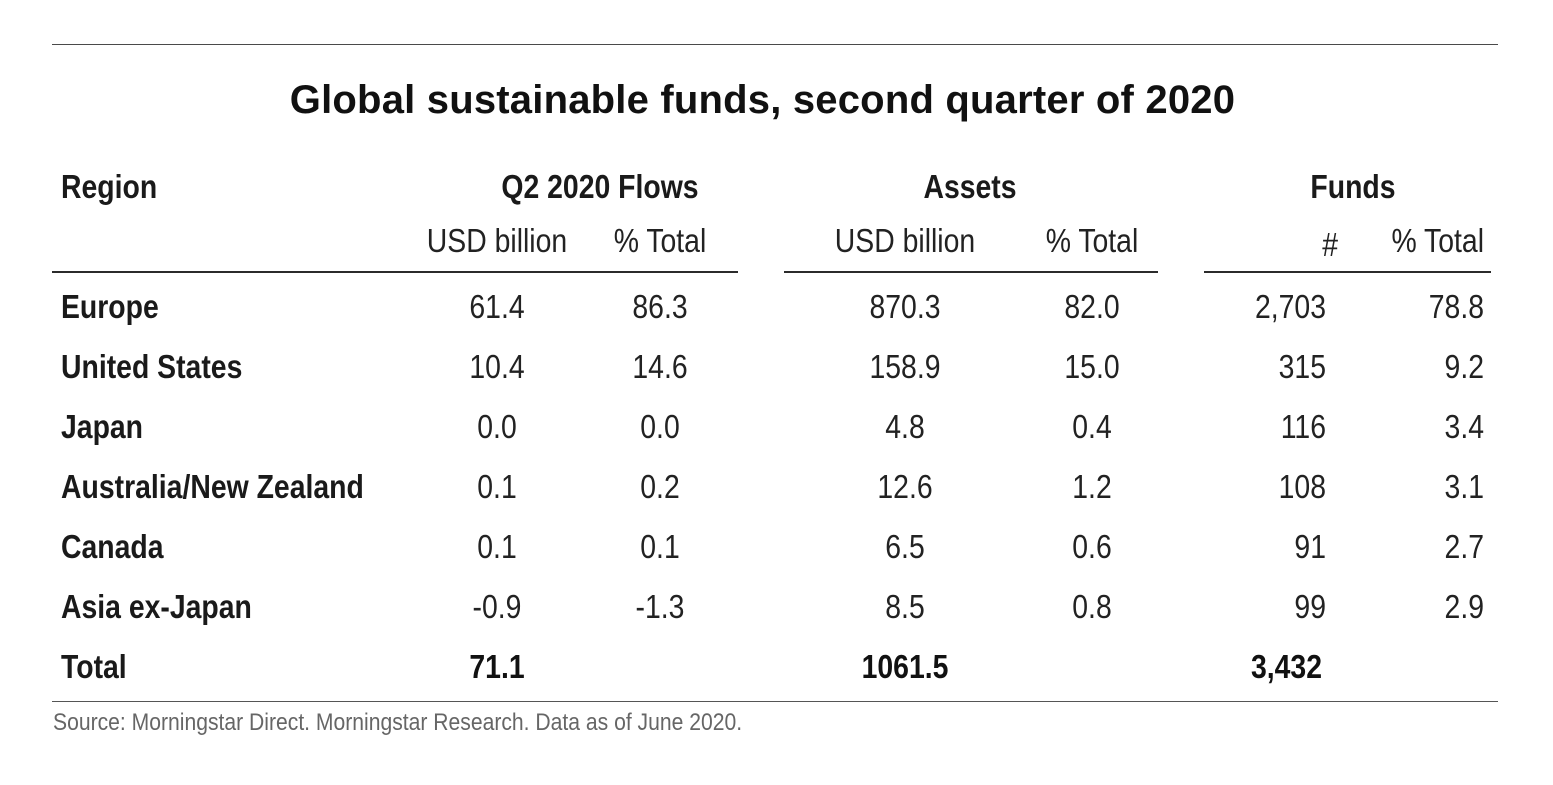  I want to click on cell-total-flows-usd: 71.1, so click(497, 666).